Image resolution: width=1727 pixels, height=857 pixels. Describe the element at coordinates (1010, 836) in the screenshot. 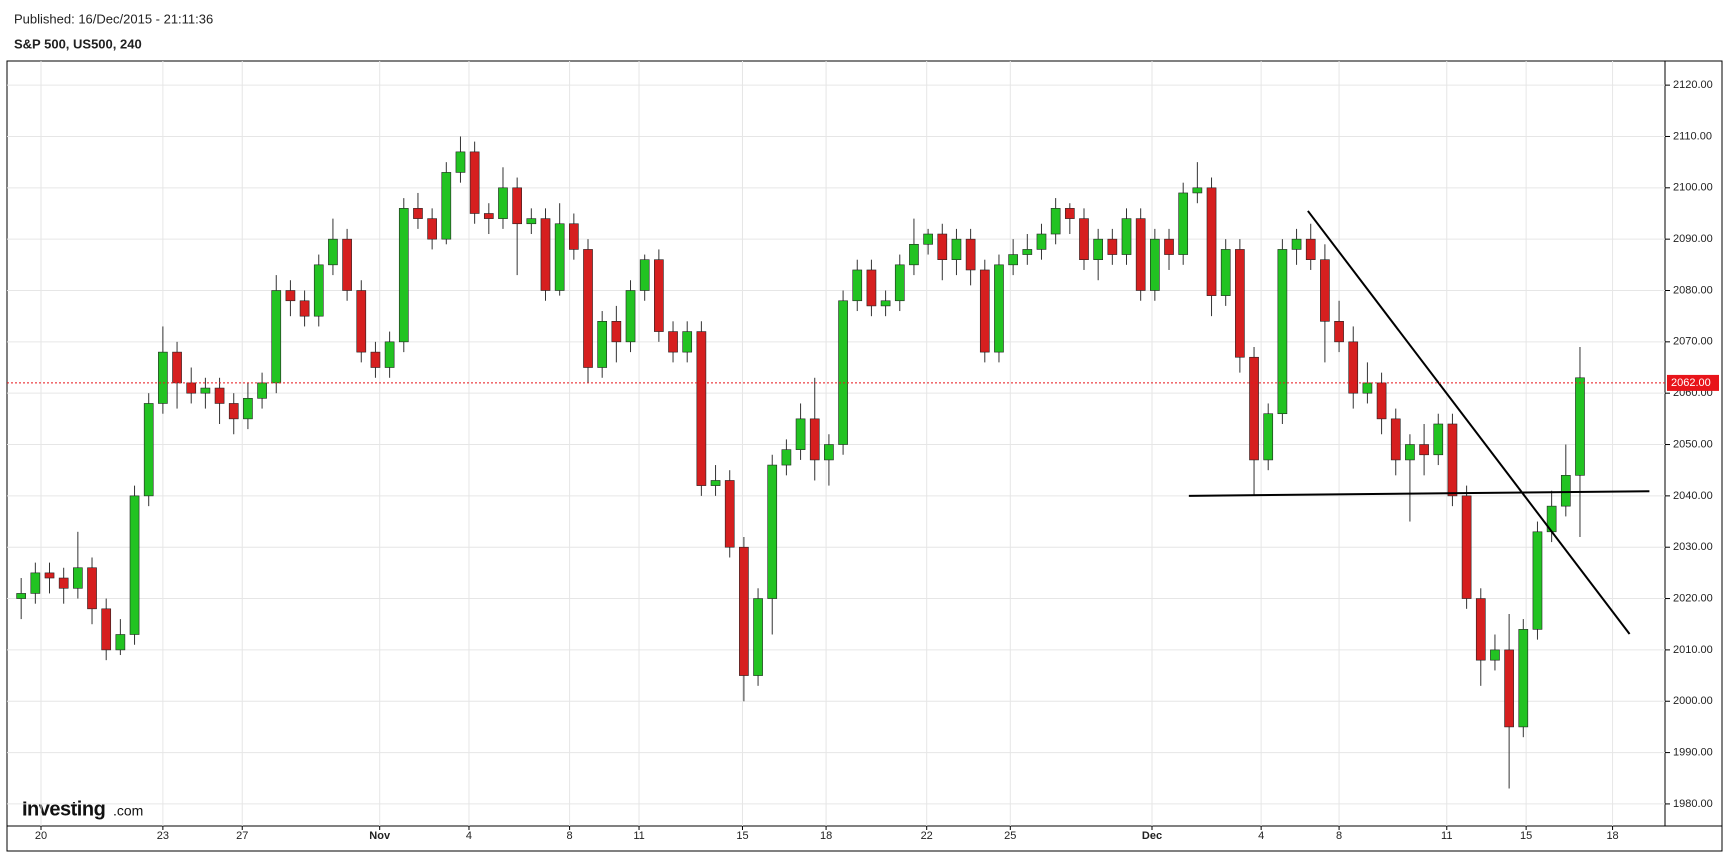

I see `x-tick-label: 25` at that location.